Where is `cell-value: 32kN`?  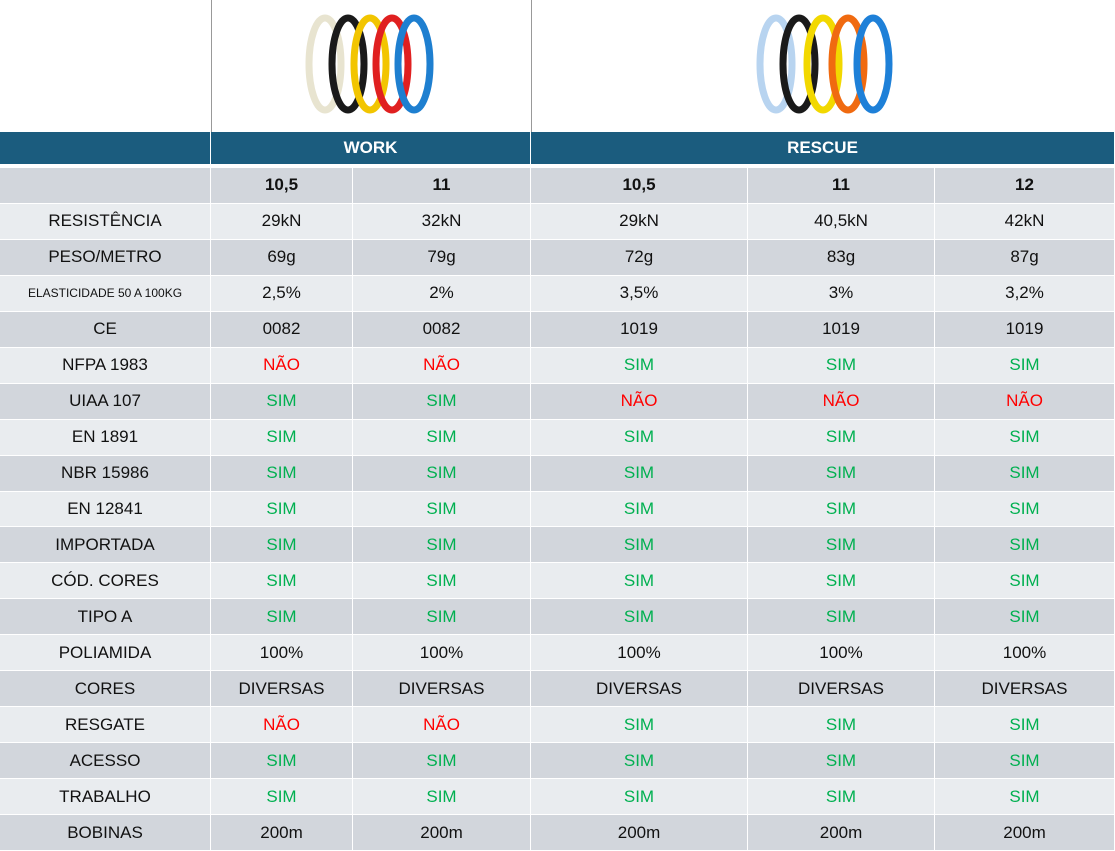 cell-value: 32kN is located at coordinates (442, 221).